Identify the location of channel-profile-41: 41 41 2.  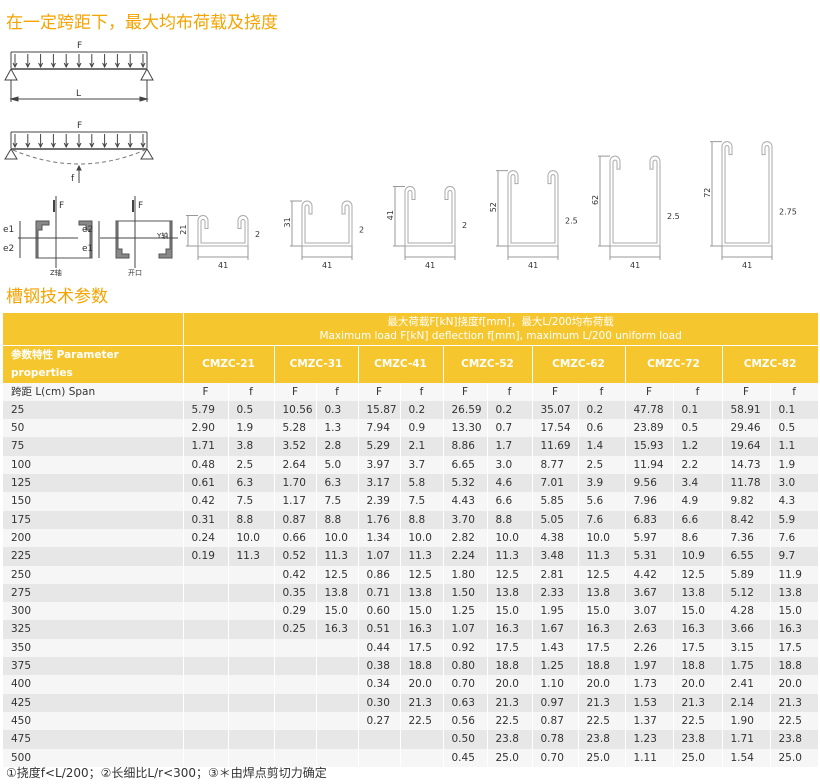
(426, 228).